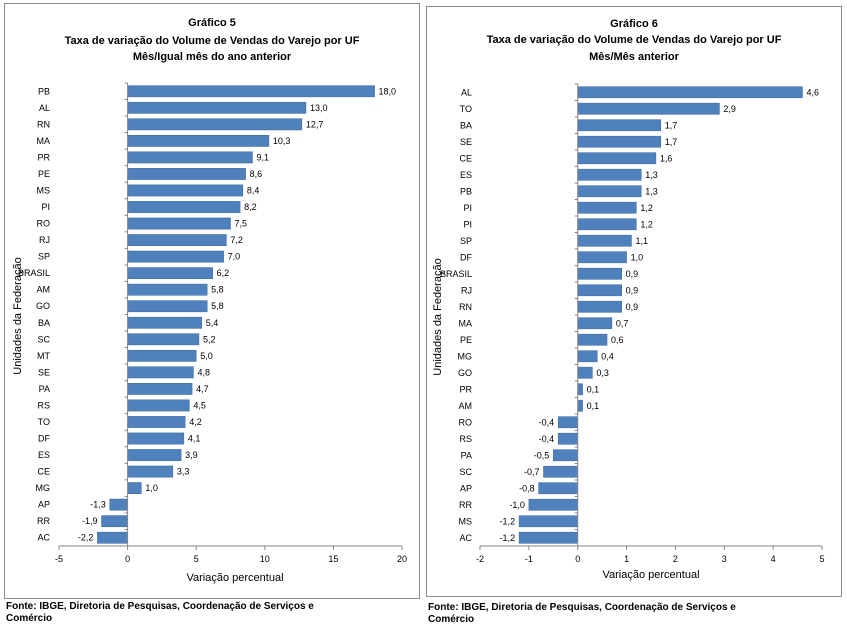 This screenshot has height=630, width=847. Describe the element at coordinates (194, 439) in the screenshot. I see `data-label: 4,1` at that location.